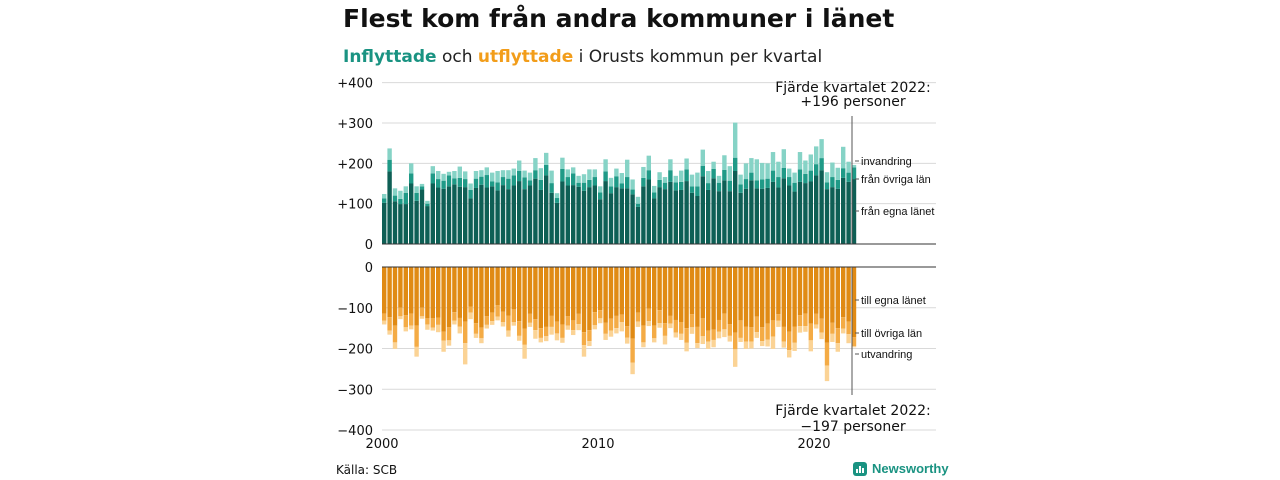 This screenshot has height=480, width=1280. What do you see at coordinates (390, 57) in the screenshot?
I see `subtitle-in-word: Inflyttade` at bounding box center [390, 57].